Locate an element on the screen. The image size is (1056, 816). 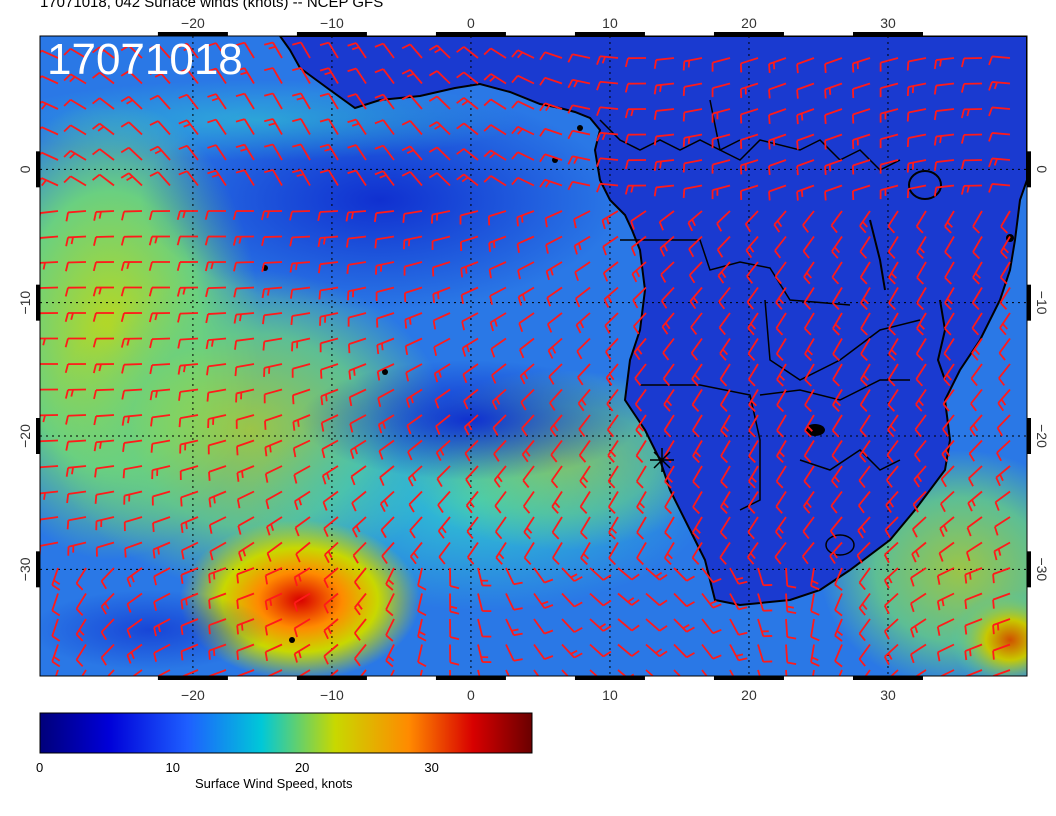
lon-tick-label: −10 is located at coordinates (332, 23).